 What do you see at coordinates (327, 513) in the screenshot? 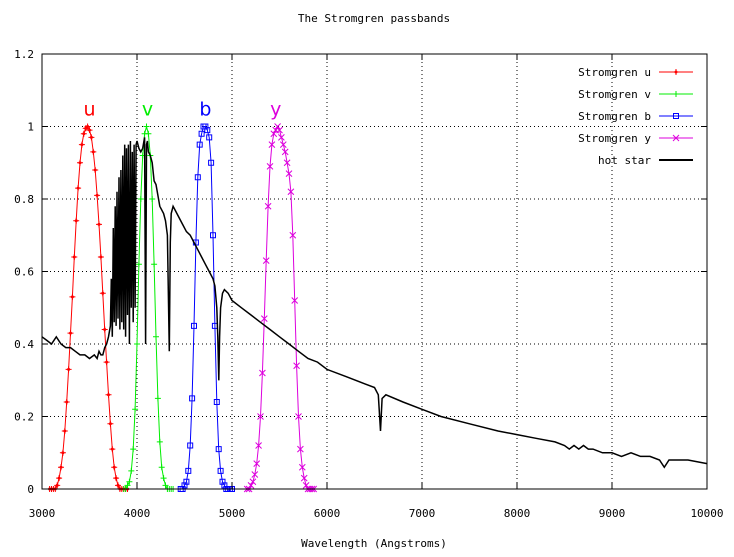
I see `x-tick-label: 6000` at bounding box center [327, 513].